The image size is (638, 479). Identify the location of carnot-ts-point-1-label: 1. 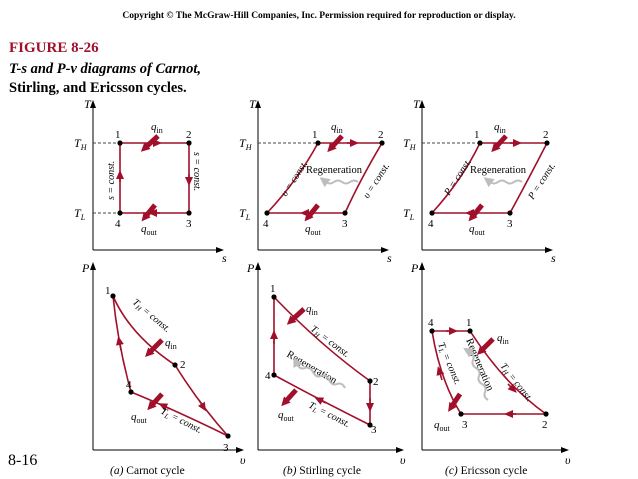
(118, 135).